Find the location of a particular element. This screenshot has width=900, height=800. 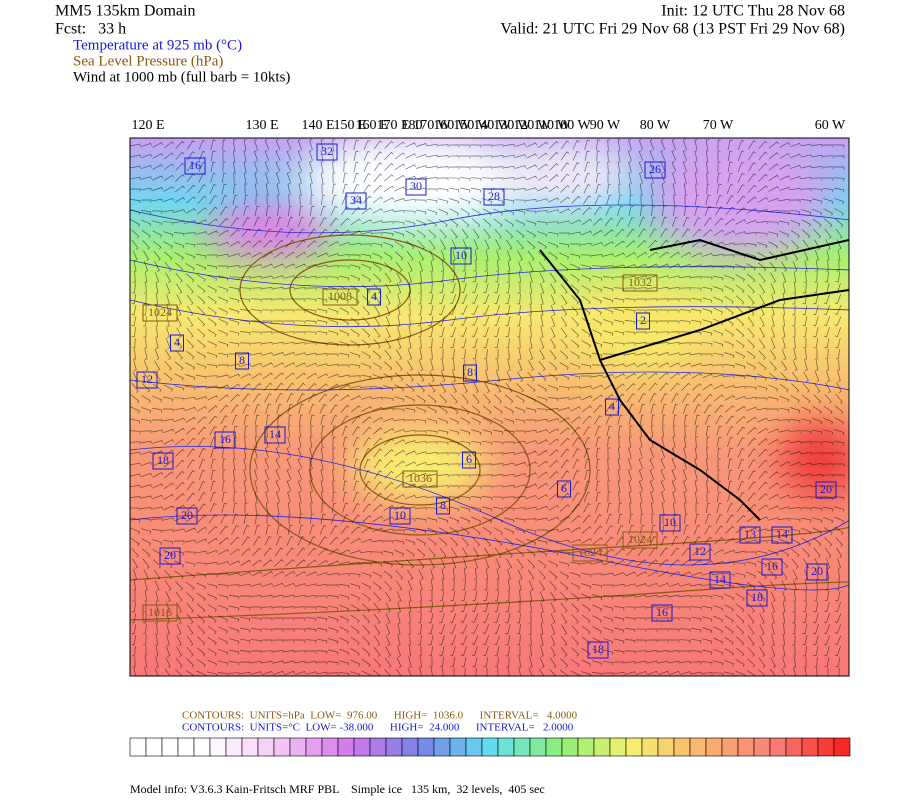

longitude-label: 150 W is located at coordinates (472, 125).